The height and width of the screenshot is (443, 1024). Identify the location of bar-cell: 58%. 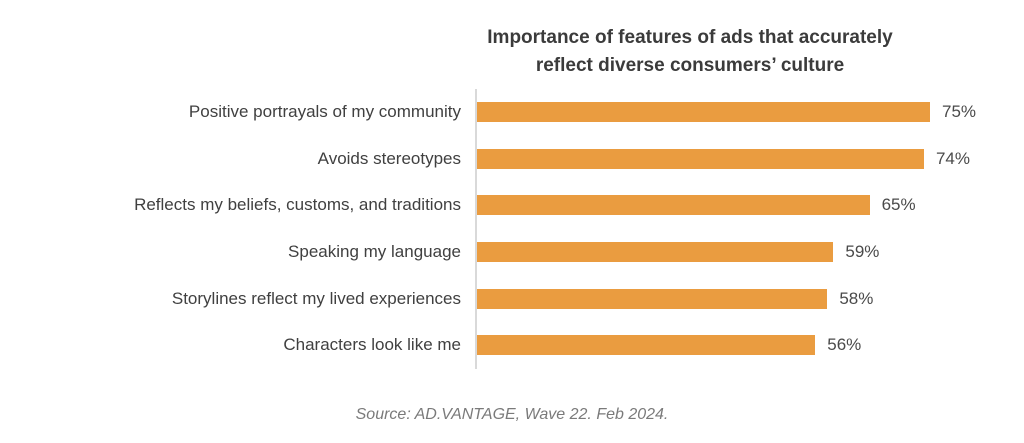
(749, 298).